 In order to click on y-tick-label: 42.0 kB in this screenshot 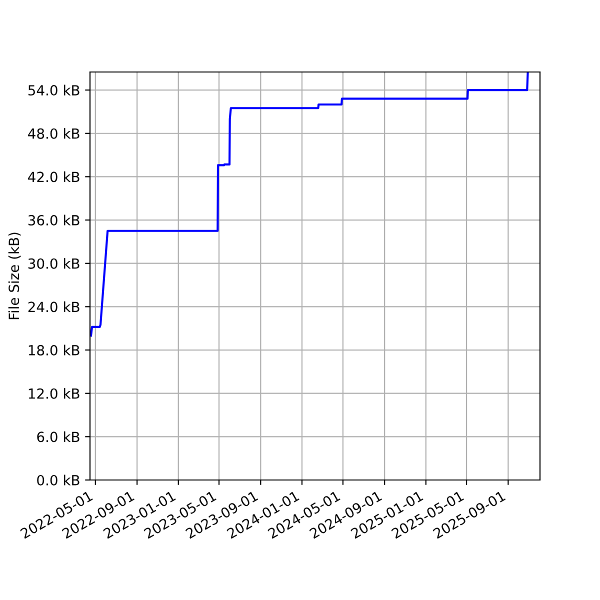, I will do `click(54, 176)`.